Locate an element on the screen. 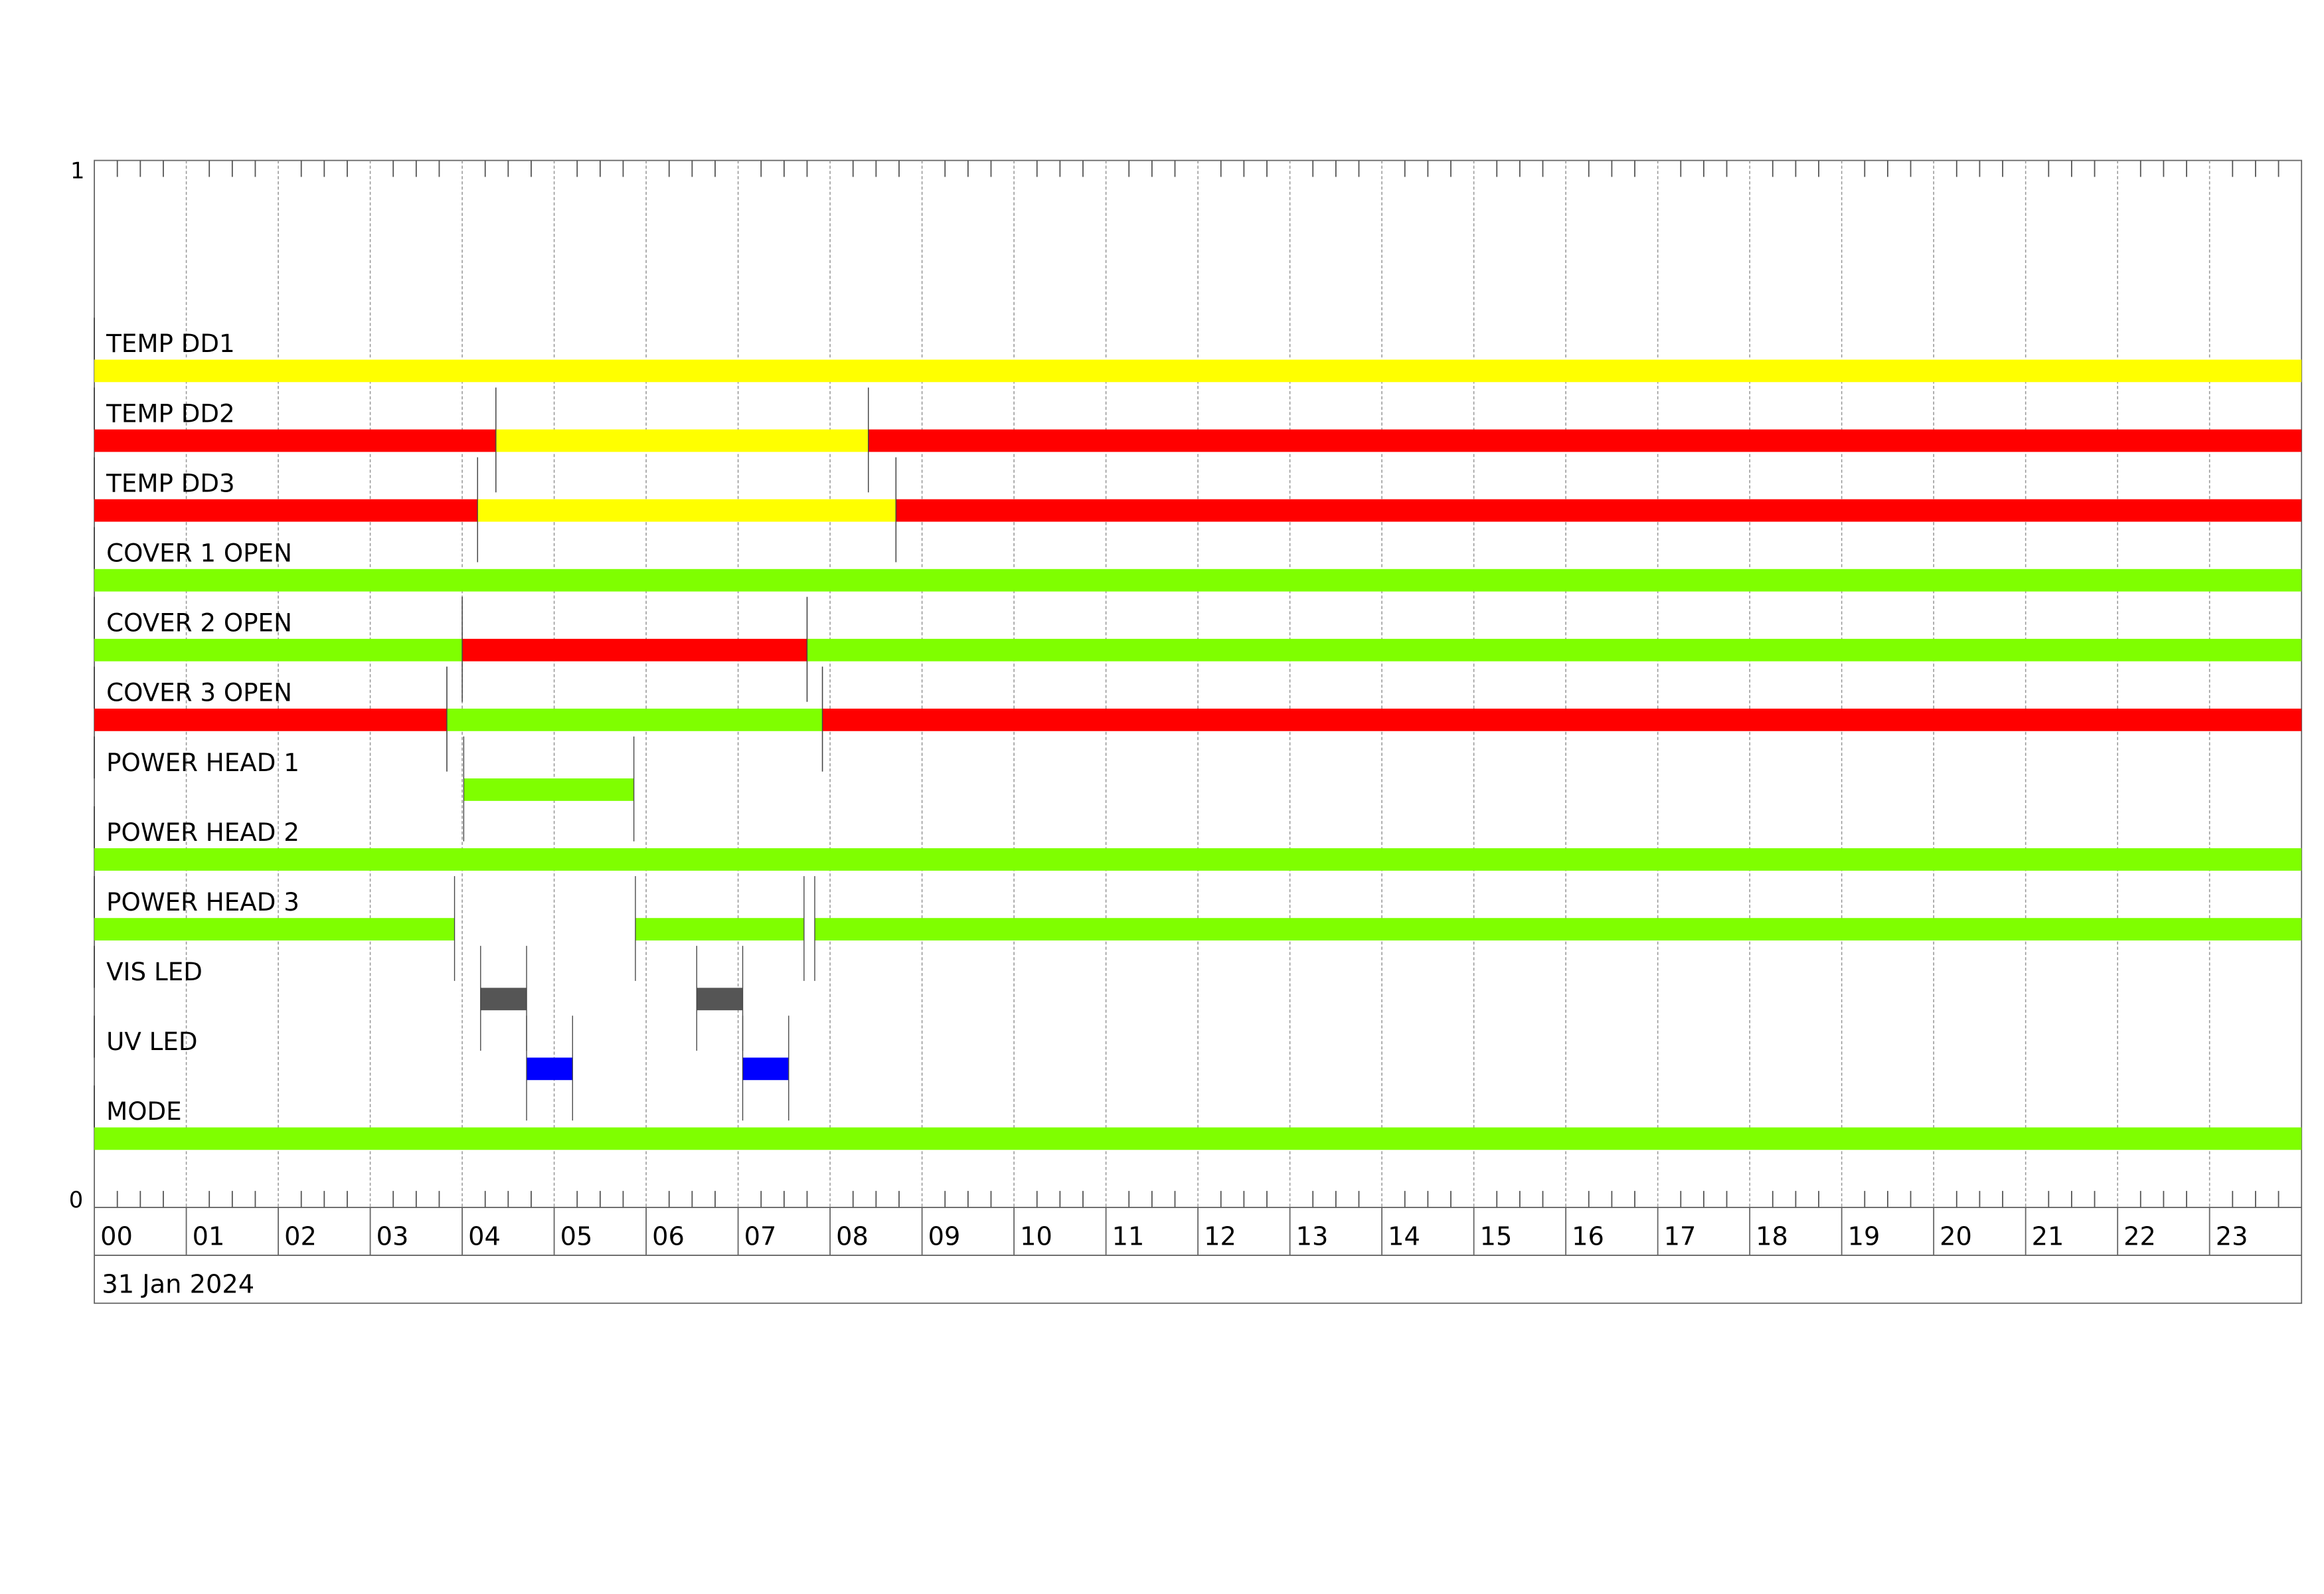 The height and width of the screenshot is (1594, 2324). x-tick-label: 06 is located at coordinates (668, 1236).